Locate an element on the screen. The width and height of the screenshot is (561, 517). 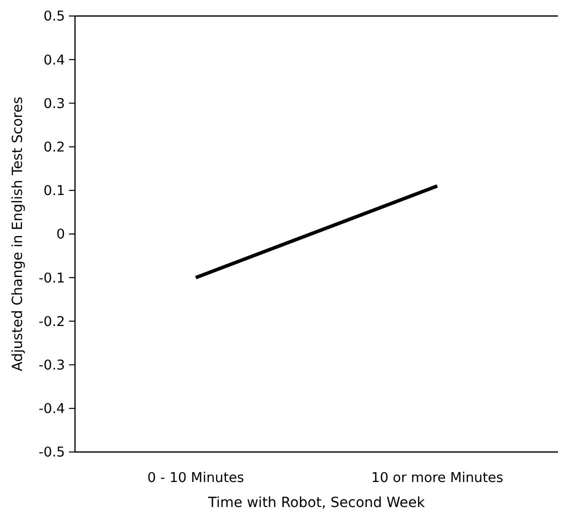
y-tick-label: -0.2 is located at coordinates (51, 322).